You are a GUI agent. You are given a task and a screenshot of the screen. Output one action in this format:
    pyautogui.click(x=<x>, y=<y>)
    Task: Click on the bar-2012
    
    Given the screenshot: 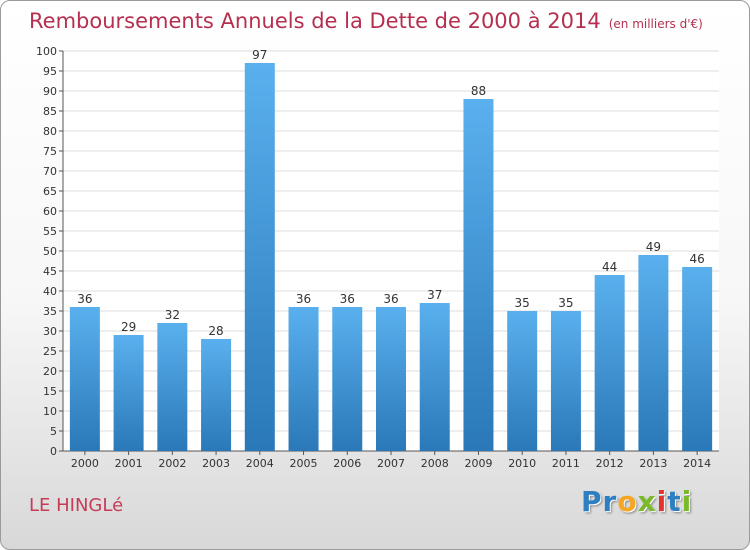 What is the action you would take?
    pyautogui.click(x=609, y=363)
    